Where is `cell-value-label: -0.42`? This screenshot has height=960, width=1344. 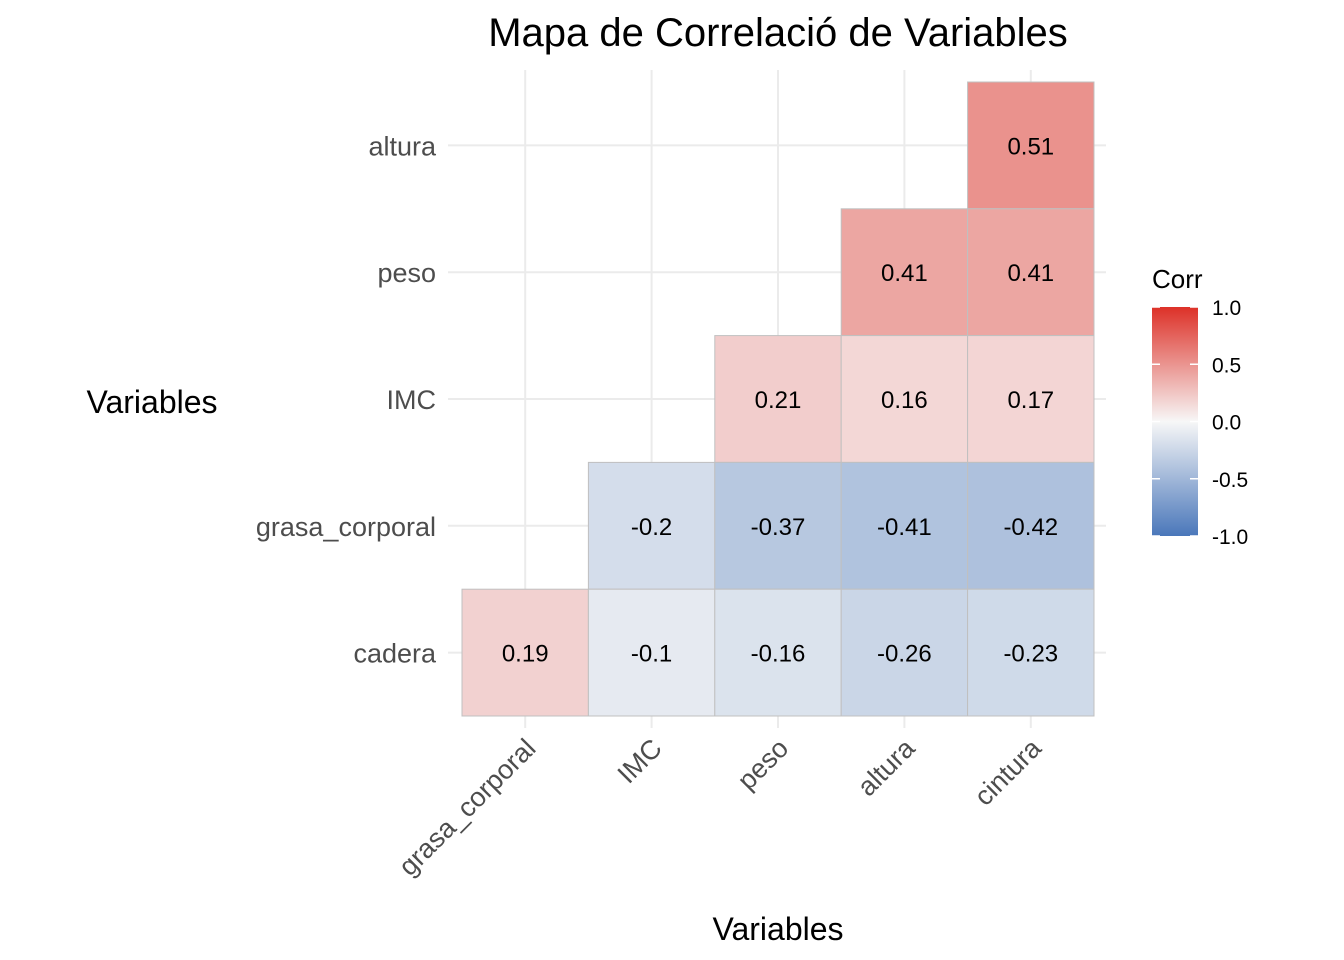 cell-value-label: -0.42 is located at coordinates (1030, 527).